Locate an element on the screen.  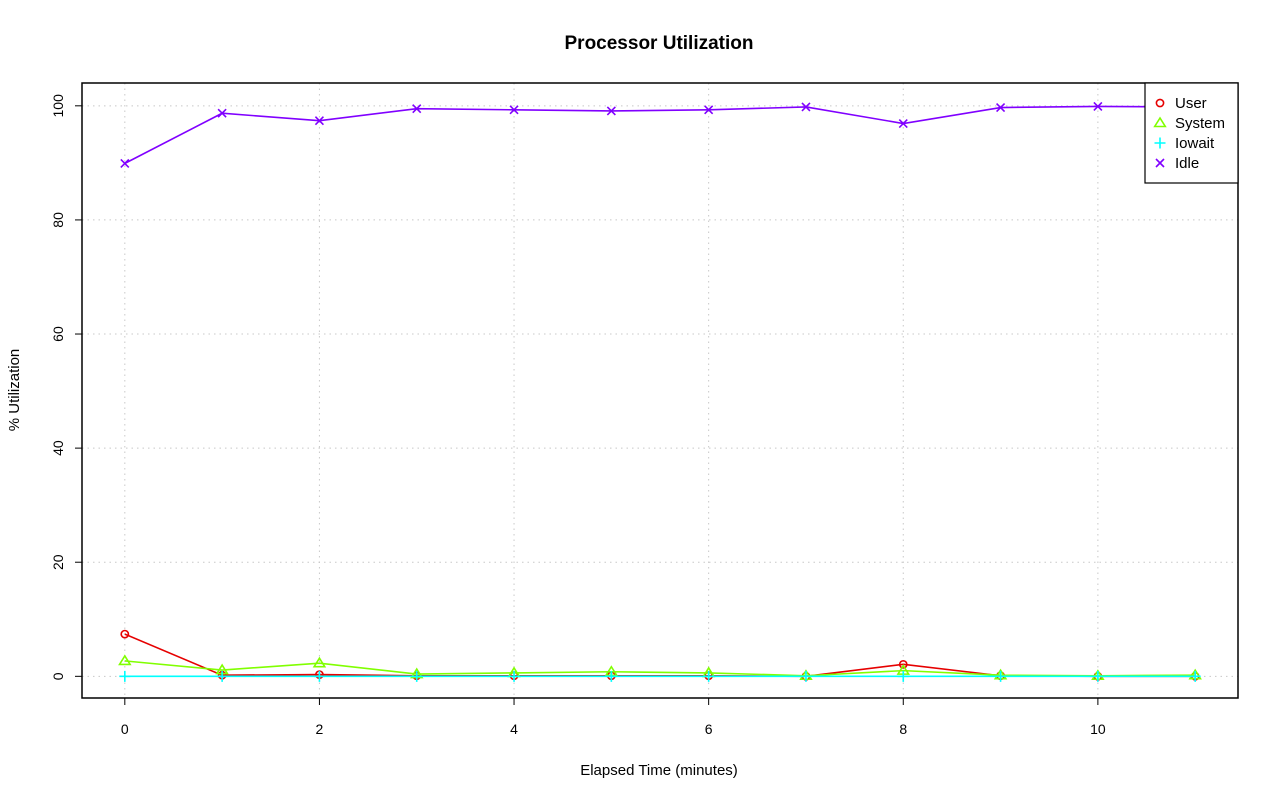
legend-marker-idle is located at coordinates (1160, 163).